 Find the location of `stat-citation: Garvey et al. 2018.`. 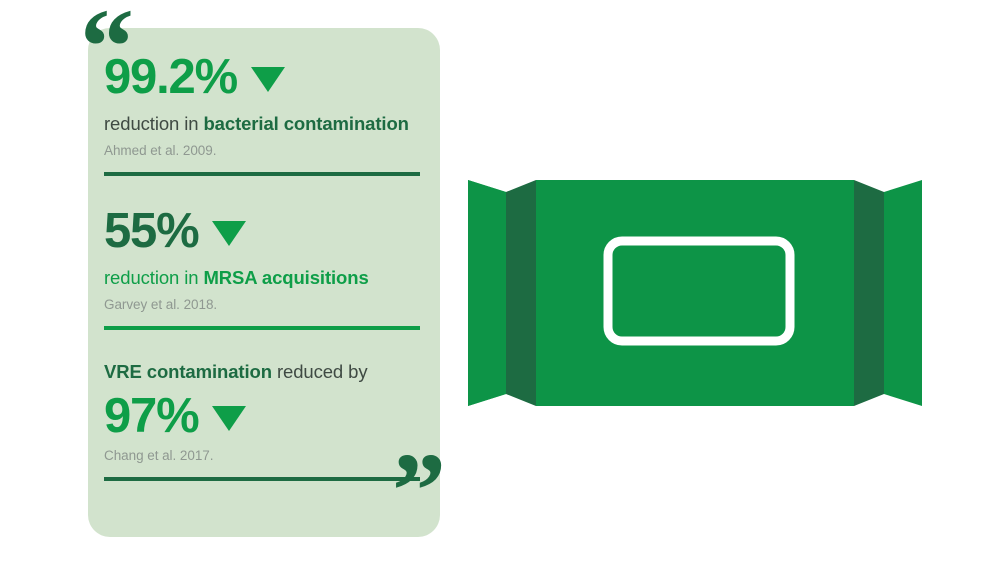

stat-citation: Garvey et al. 2018. is located at coordinates (161, 305).